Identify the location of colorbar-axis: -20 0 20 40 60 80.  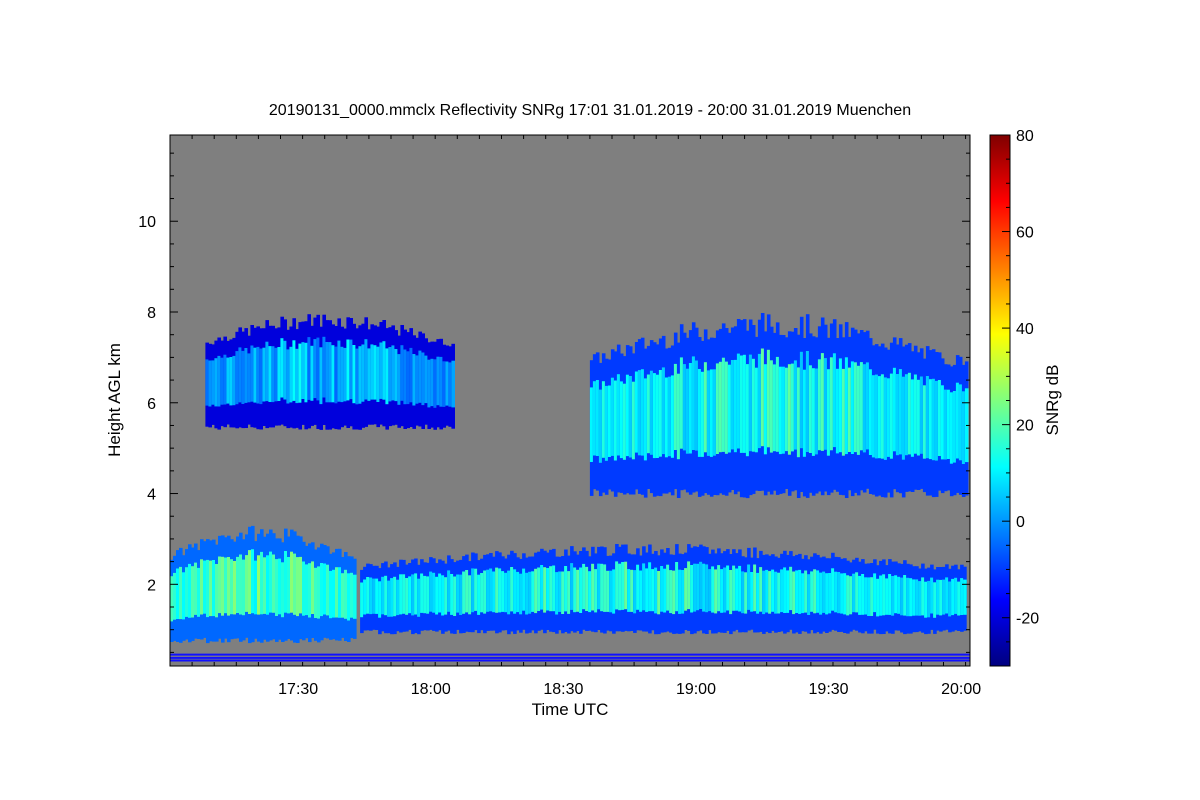
(1020, 397).